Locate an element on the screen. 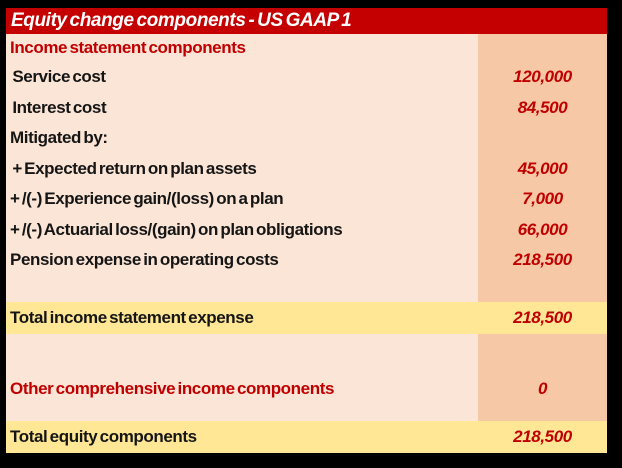 Image resolution: width=622 pixels, height=468 pixels. row-value: 84,500 is located at coordinates (542, 107).